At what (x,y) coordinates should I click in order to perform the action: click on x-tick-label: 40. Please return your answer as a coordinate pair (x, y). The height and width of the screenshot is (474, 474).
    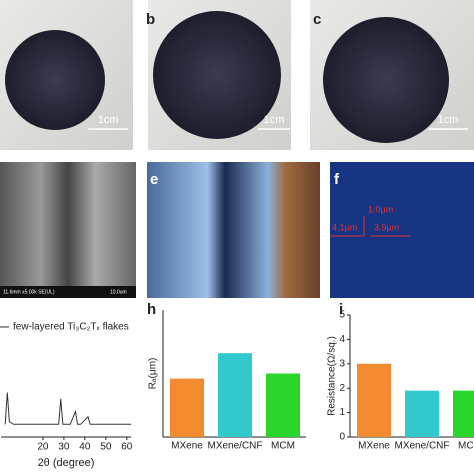
    Looking at the image, I should click on (85, 447).